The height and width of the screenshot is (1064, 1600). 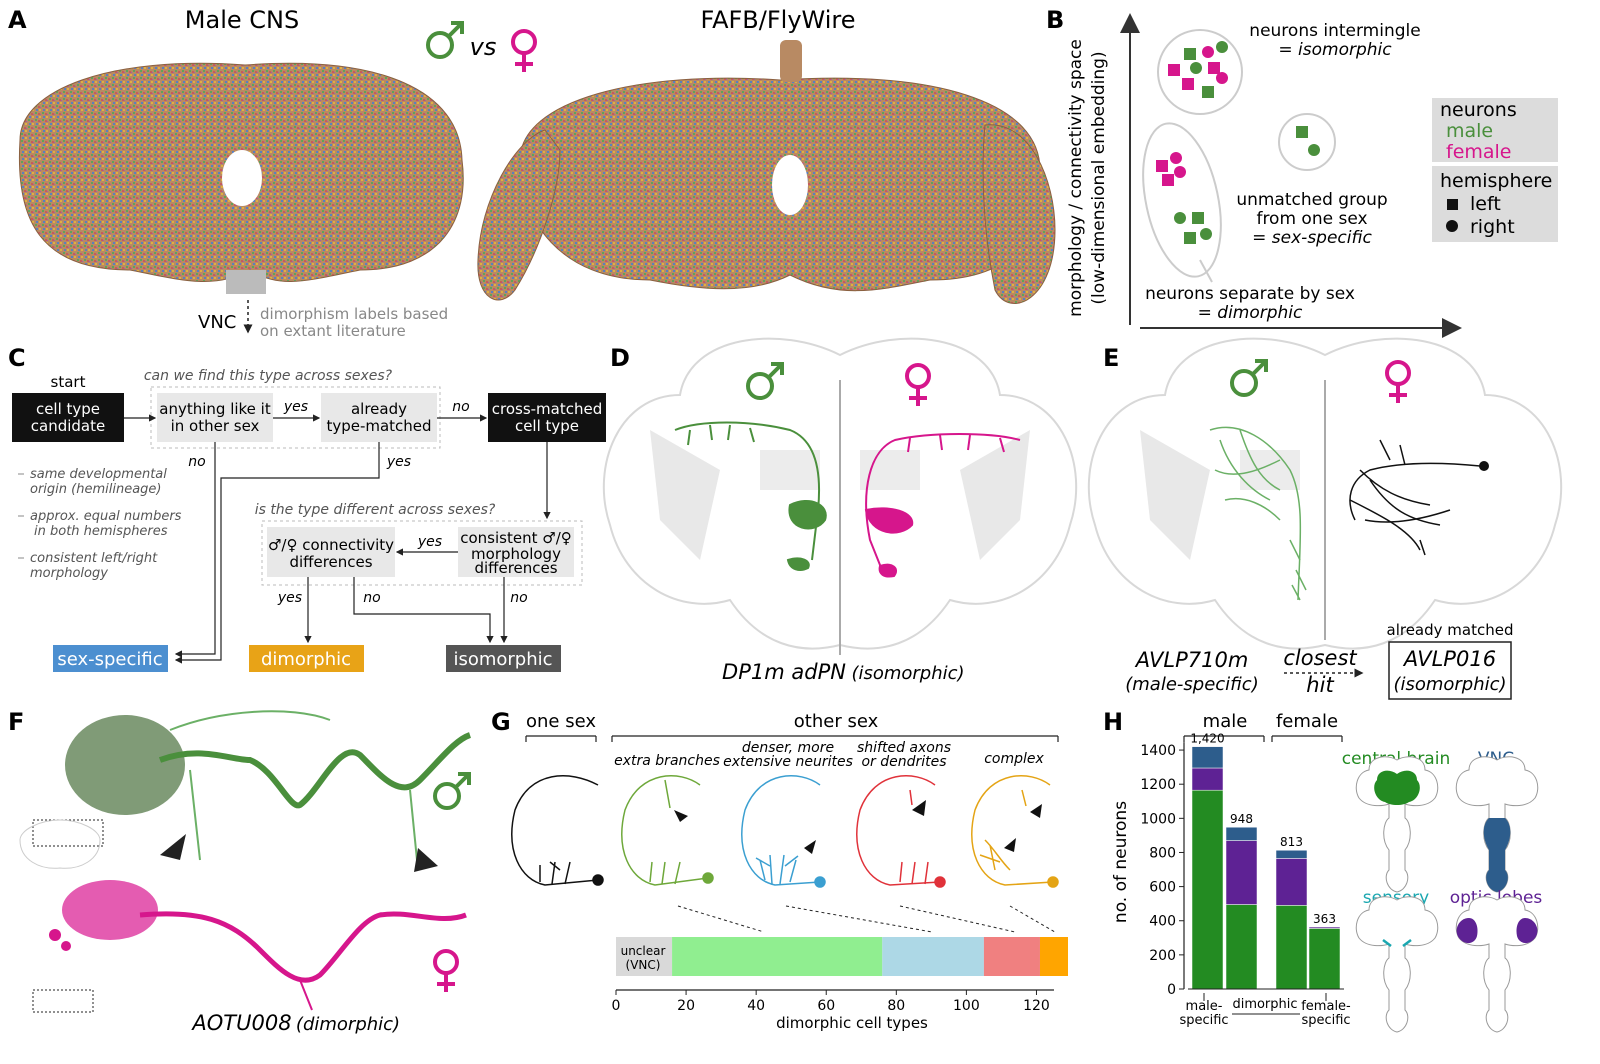 I want to click on h-x-tick-label: specific, so click(x=1325, y=1020).